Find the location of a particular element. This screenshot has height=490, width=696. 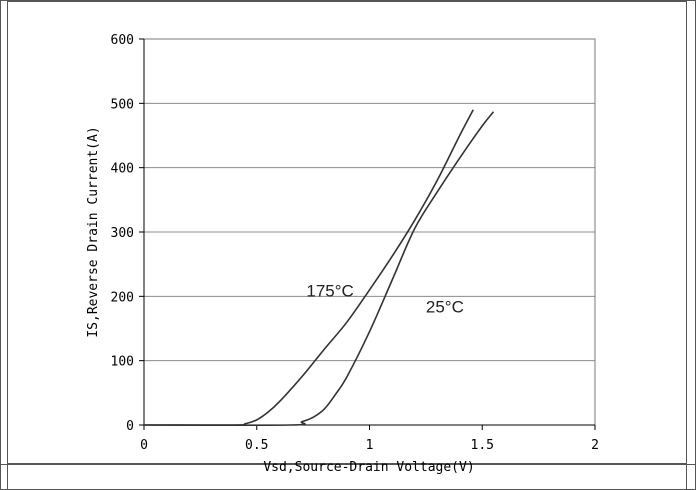

y-tick-label-0: 0 is located at coordinates (130, 426).